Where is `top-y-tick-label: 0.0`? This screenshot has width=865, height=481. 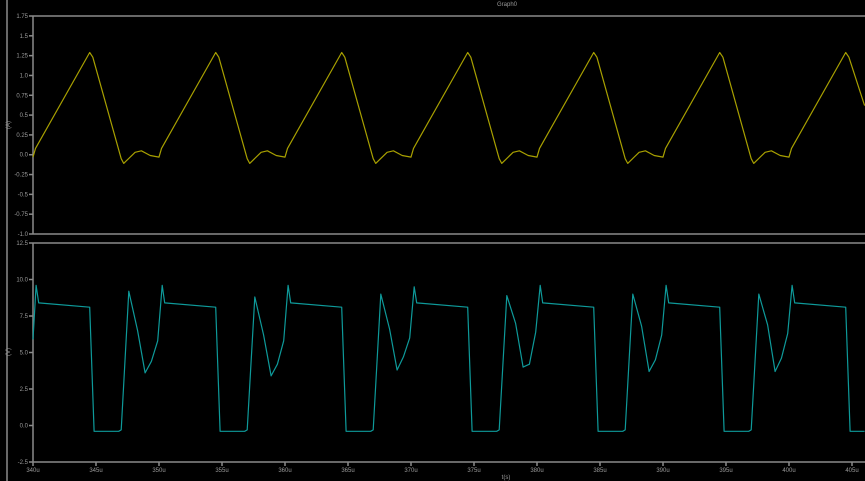 top-y-tick-label: 0.0 is located at coordinates (24, 156).